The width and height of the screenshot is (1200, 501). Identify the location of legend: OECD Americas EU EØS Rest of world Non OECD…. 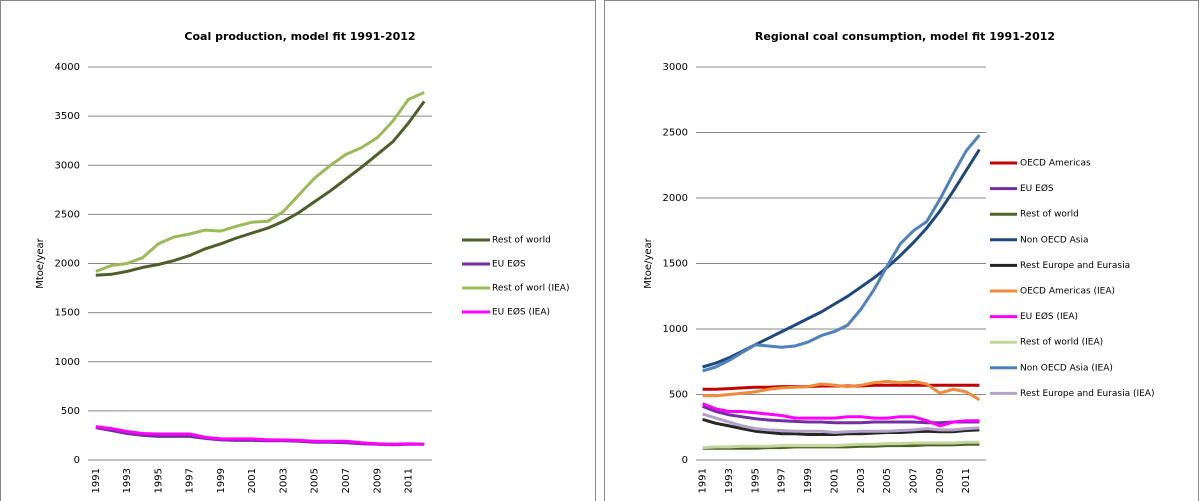
(1072, 279).